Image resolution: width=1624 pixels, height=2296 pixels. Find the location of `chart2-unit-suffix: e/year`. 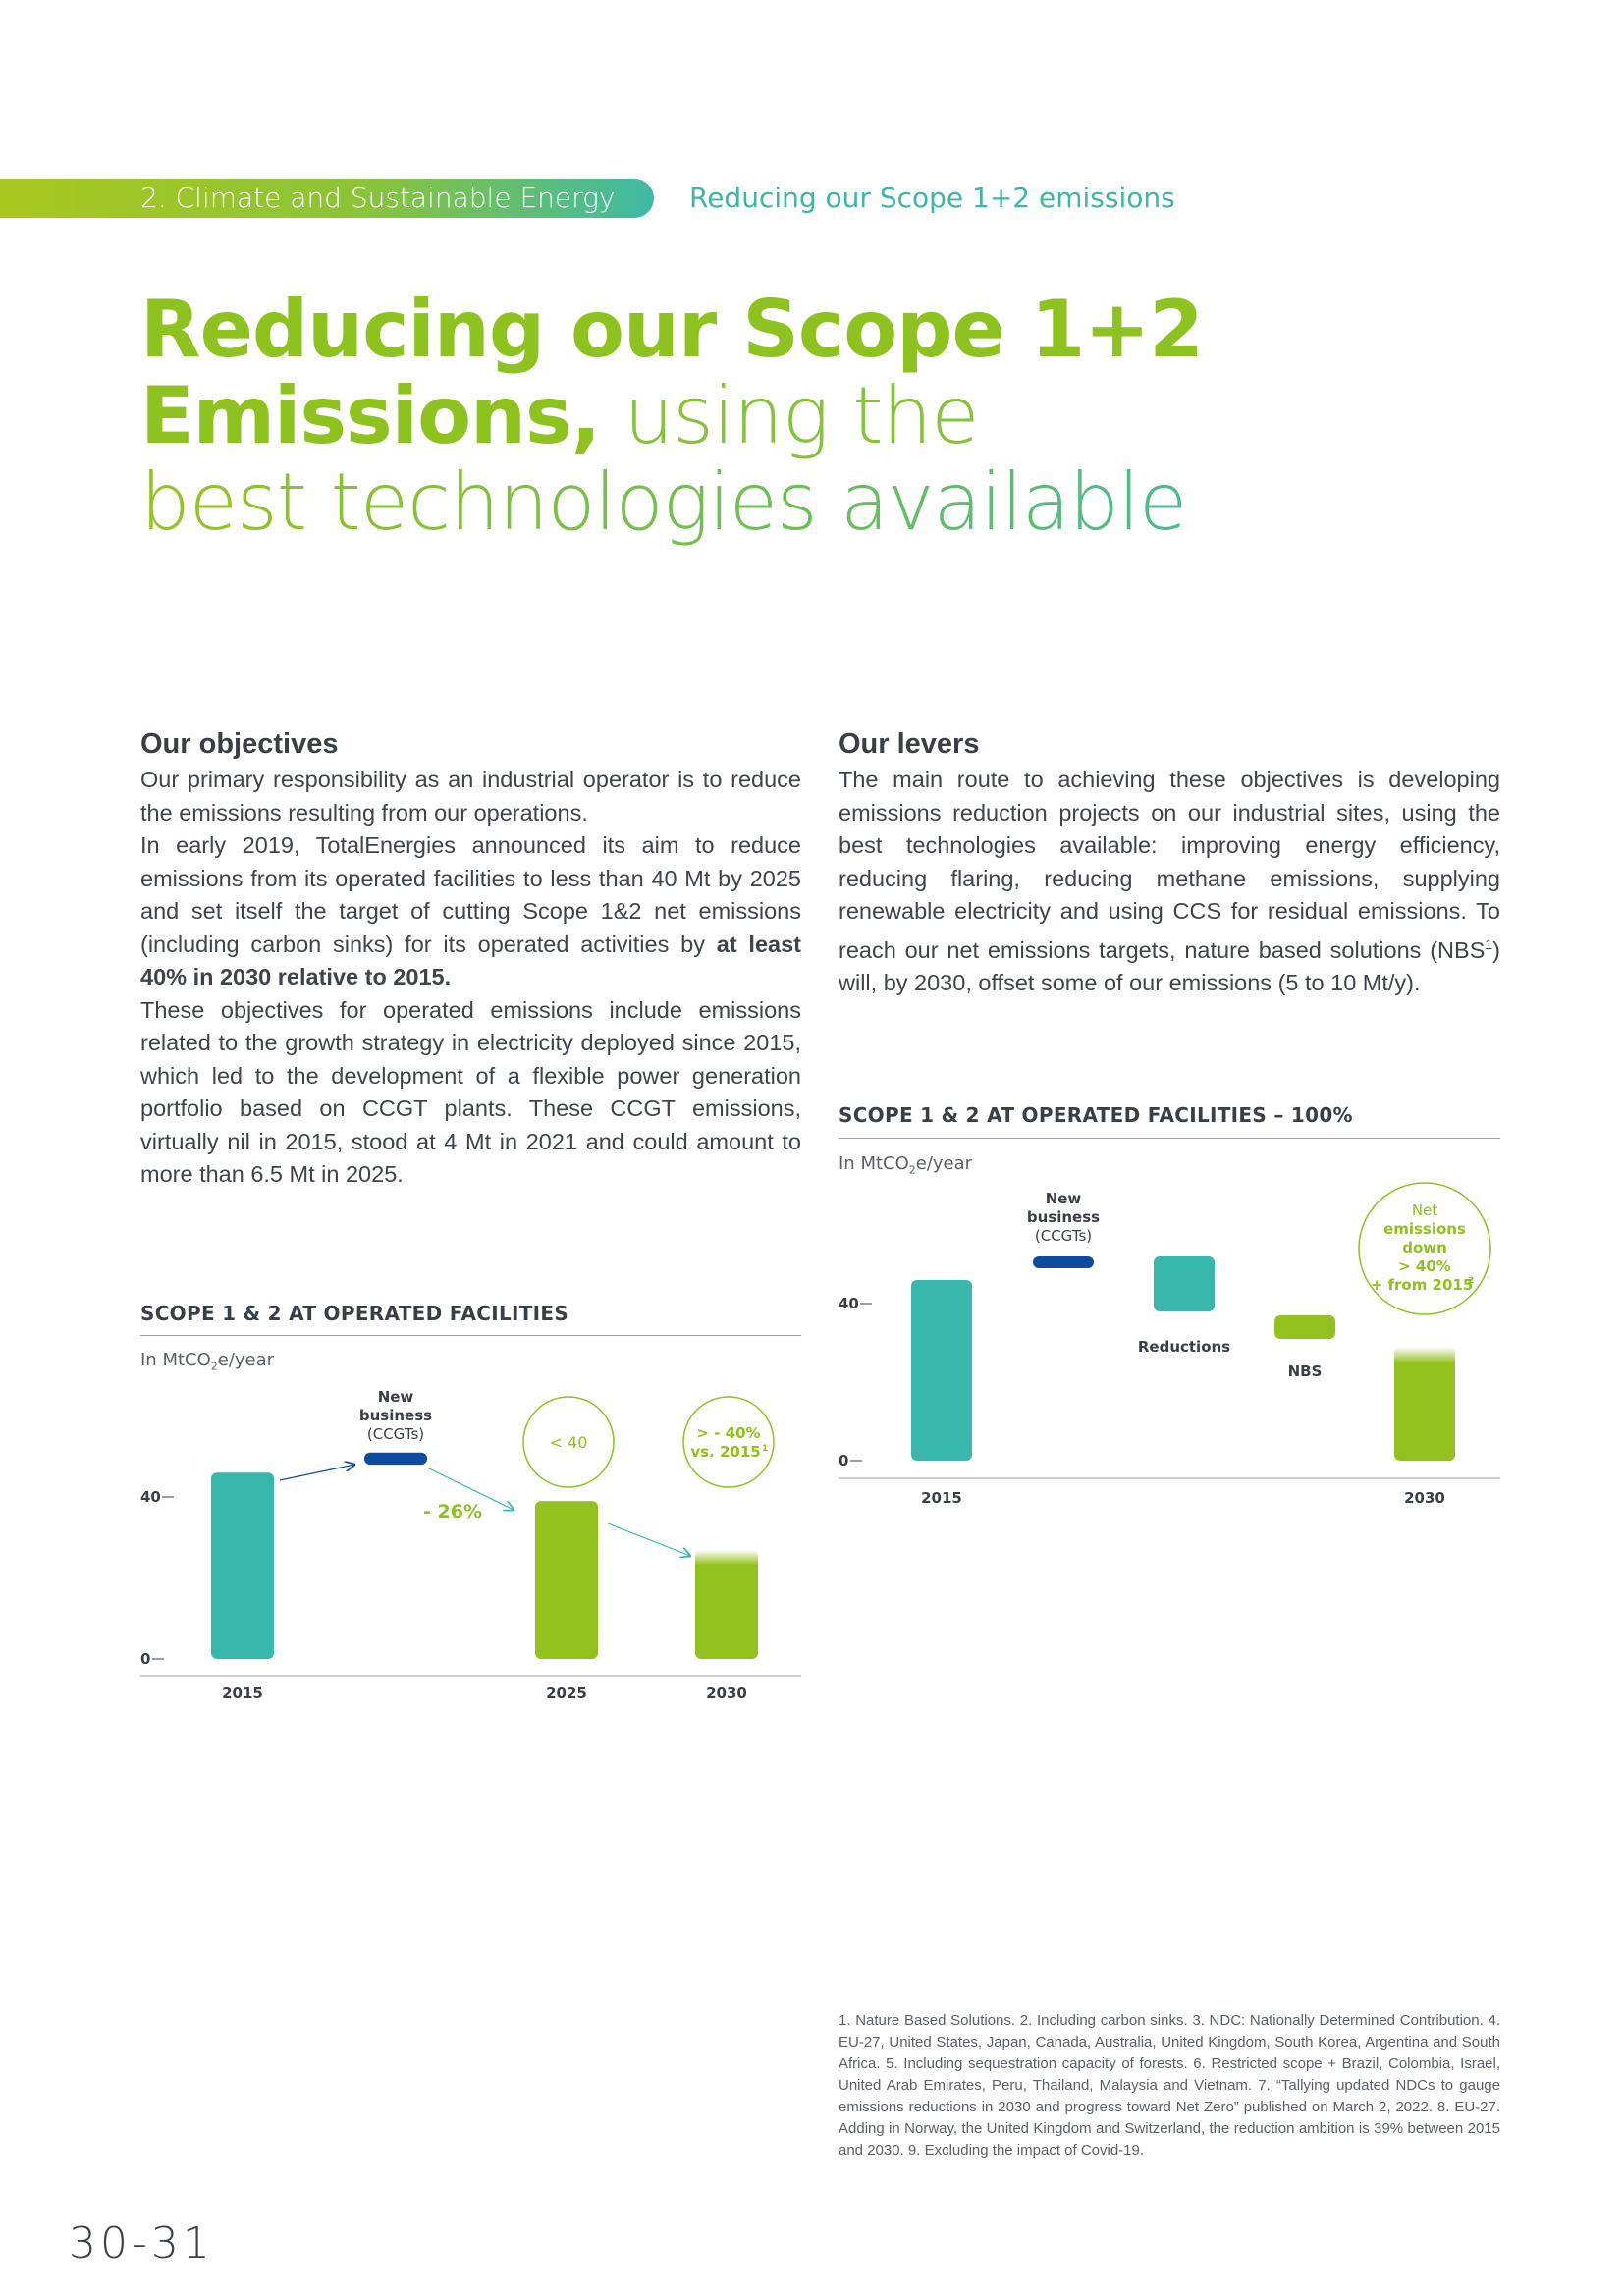

chart2-unit-suffix: e/year is located at coordinates (944, 1163).